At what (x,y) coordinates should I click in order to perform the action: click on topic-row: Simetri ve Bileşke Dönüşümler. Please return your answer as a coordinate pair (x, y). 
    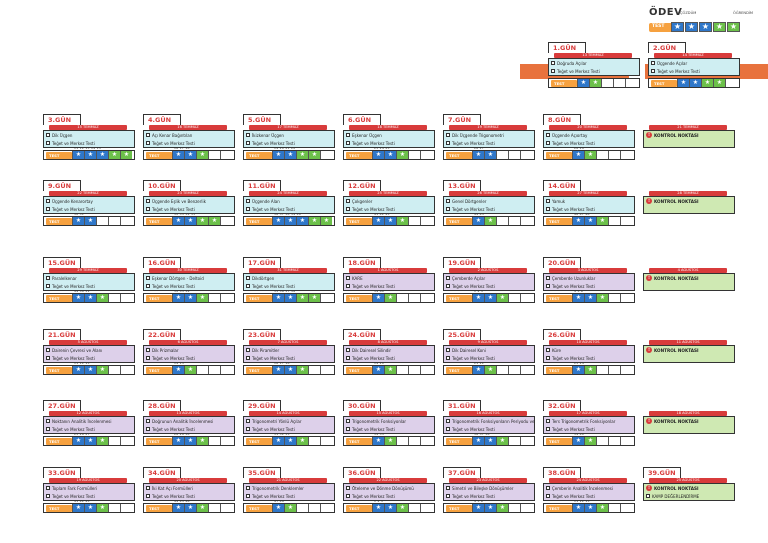
    Looking at the image, I should click on (489, 488).